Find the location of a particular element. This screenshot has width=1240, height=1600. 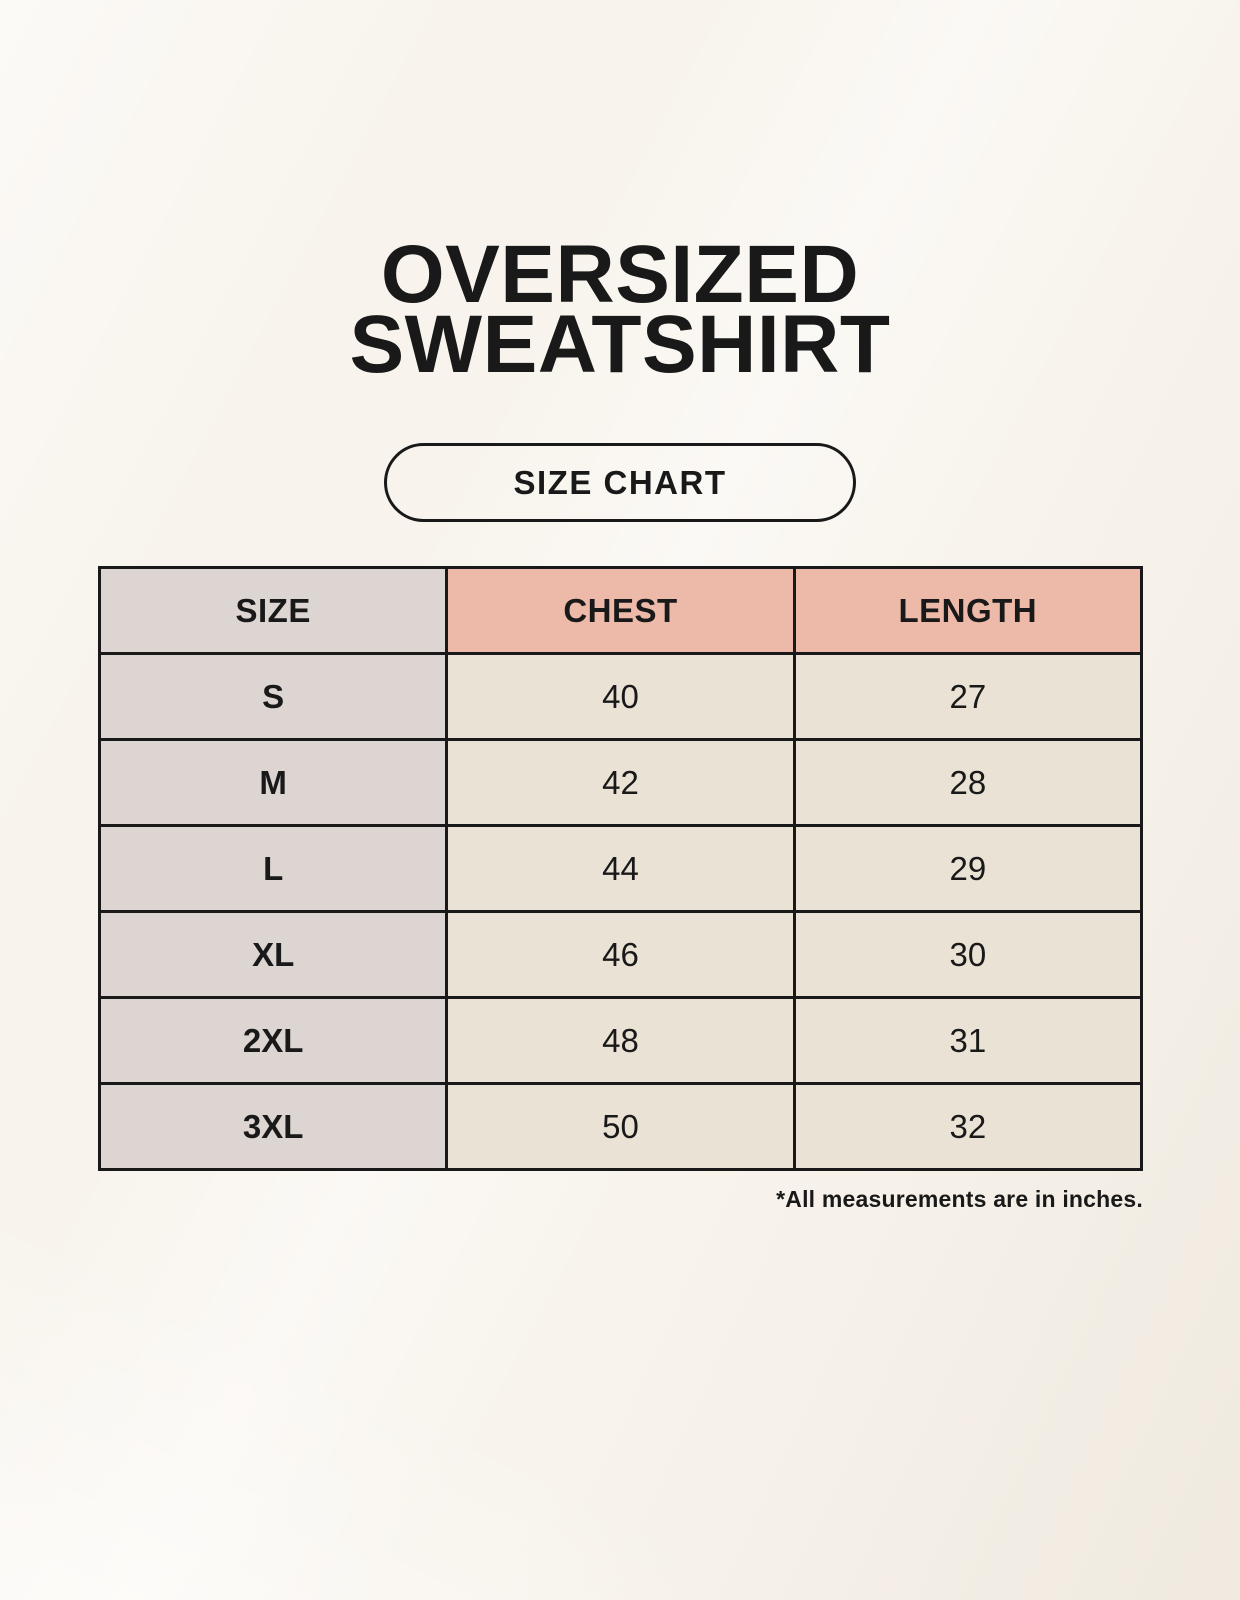

col-header-chest: CHEST is located at coordinates (620, 610).